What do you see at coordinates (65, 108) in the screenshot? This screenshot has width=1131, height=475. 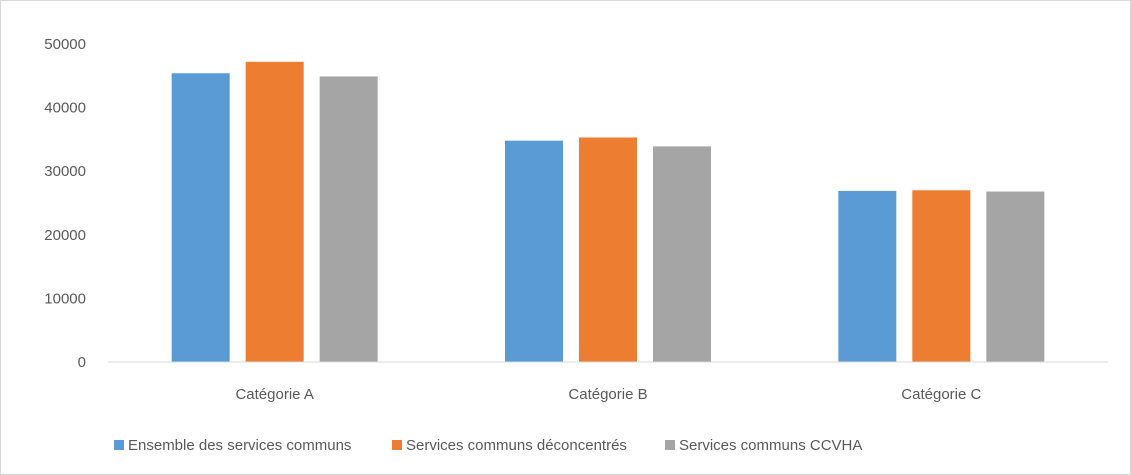 I see `y-tick-label: 40000` at bounding box center [65, 108].